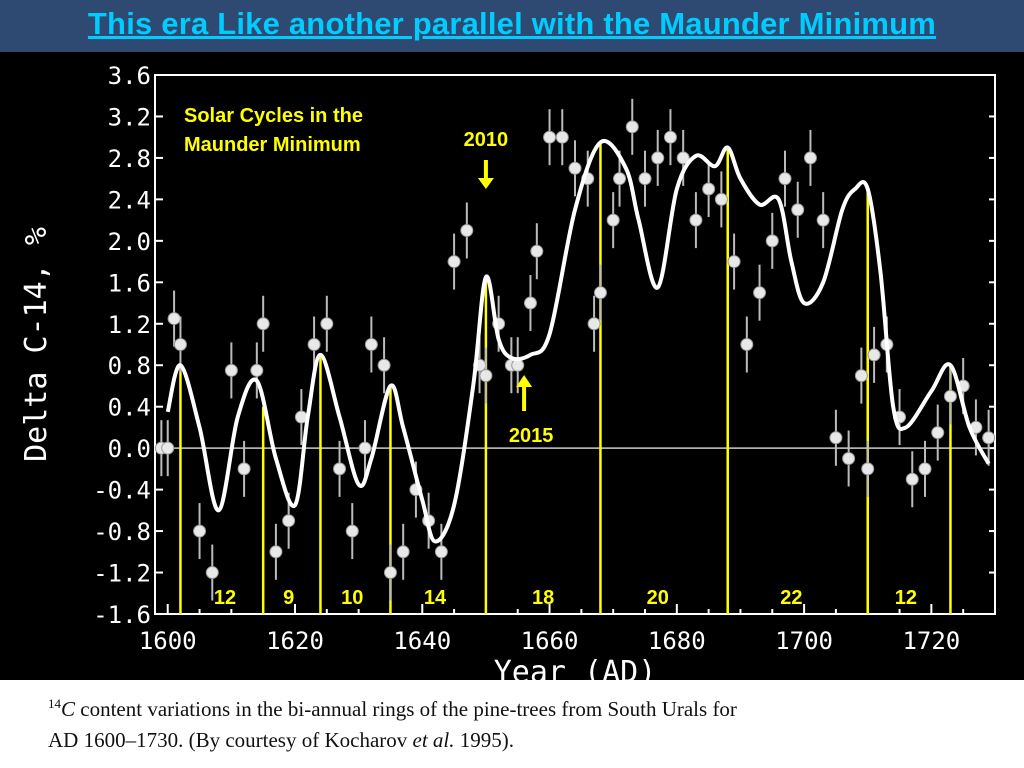 The width and height of the screenshot is (1024, 768). What do you see at coordinates (230, 740) in the screenshot?
I see `caption-line2a: AD 1600–1730. (By courtesy of Kocharov` at bounding box center [230, 740].